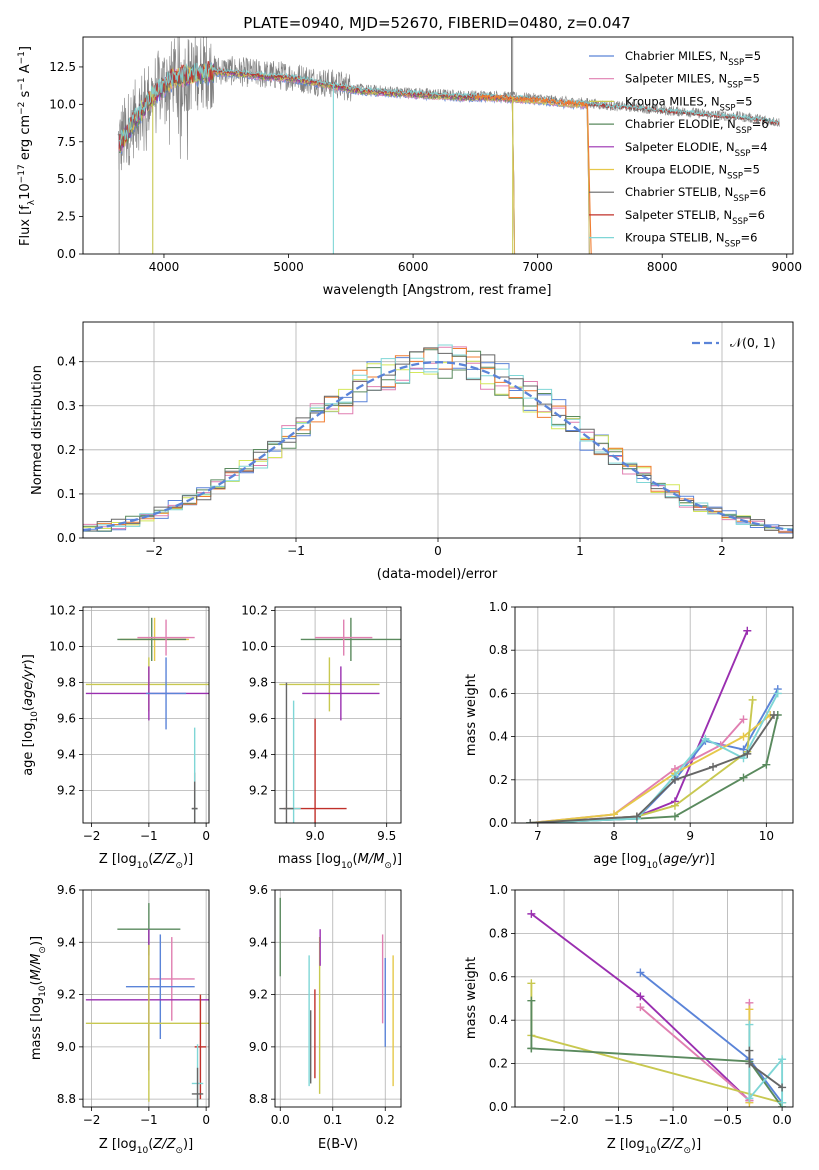  Describe the element at coordinates (30, 715) in the screenshot. I see `age-z-ylabel: age [log10(age/yr)]` at that location.